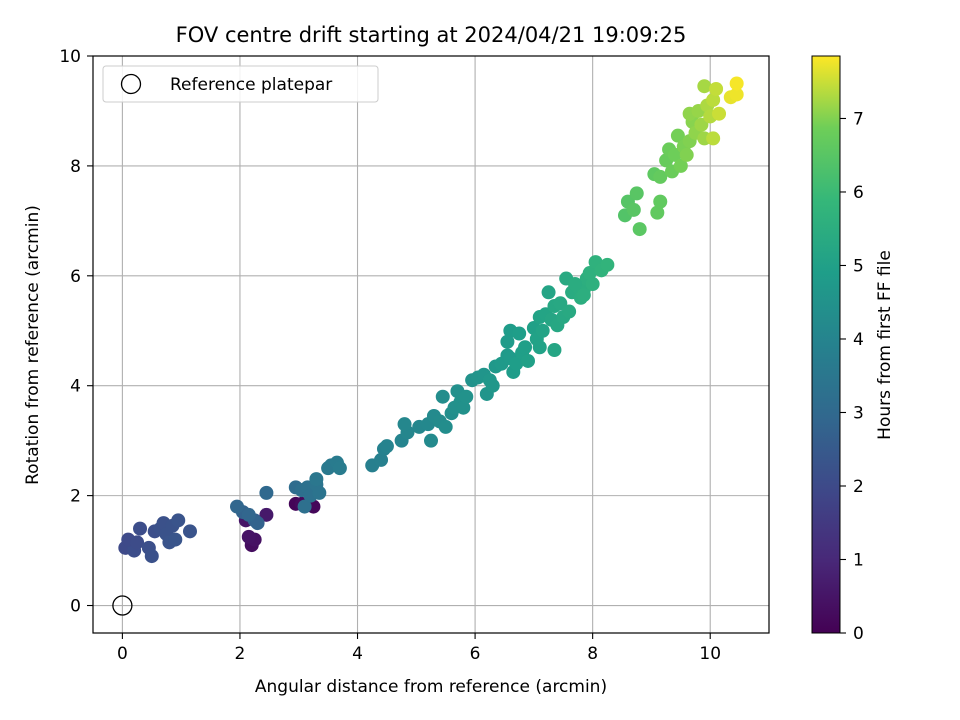  I want to click on y-axis-ticks: 0 2 4 6 8 10, so click(76, 332).